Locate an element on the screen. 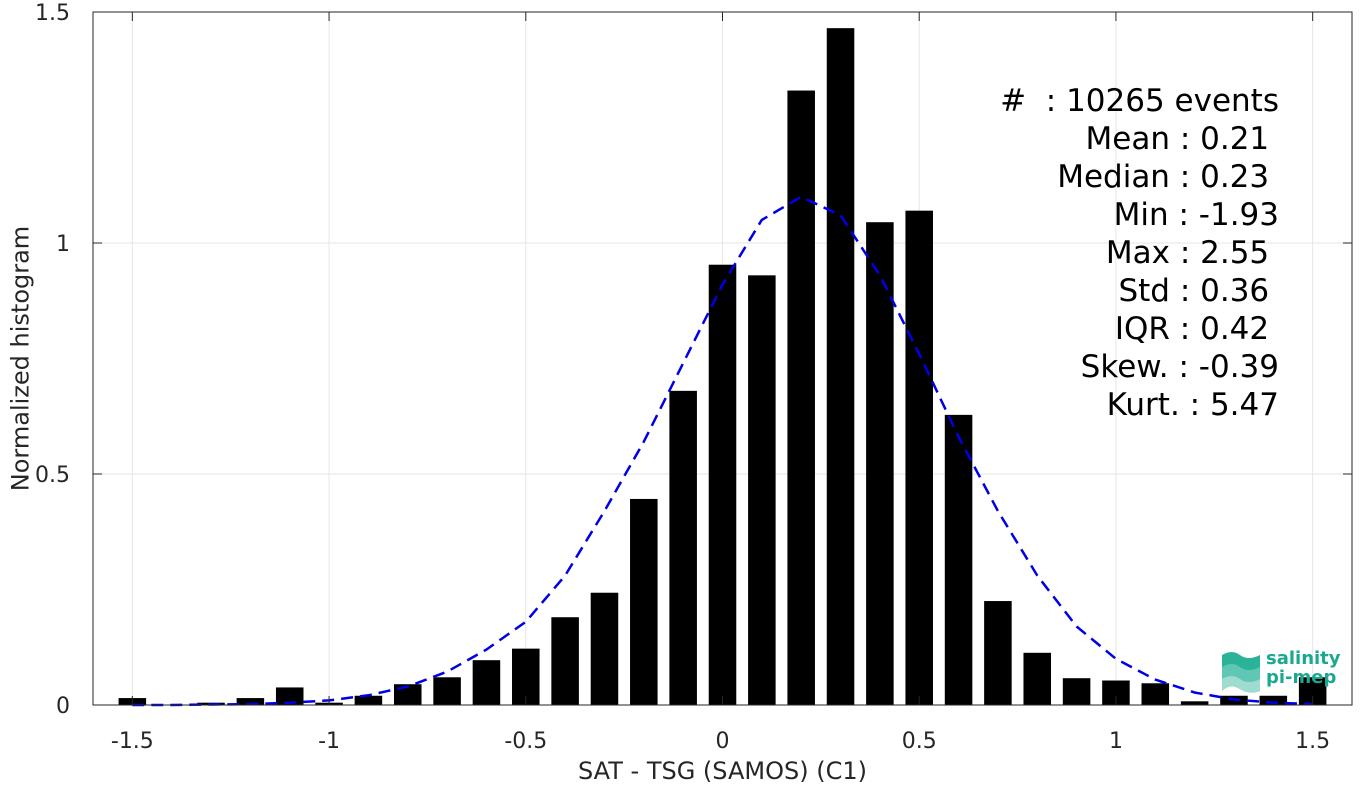  logo-text-line1: salinity is located at coordinates (1303, 658).